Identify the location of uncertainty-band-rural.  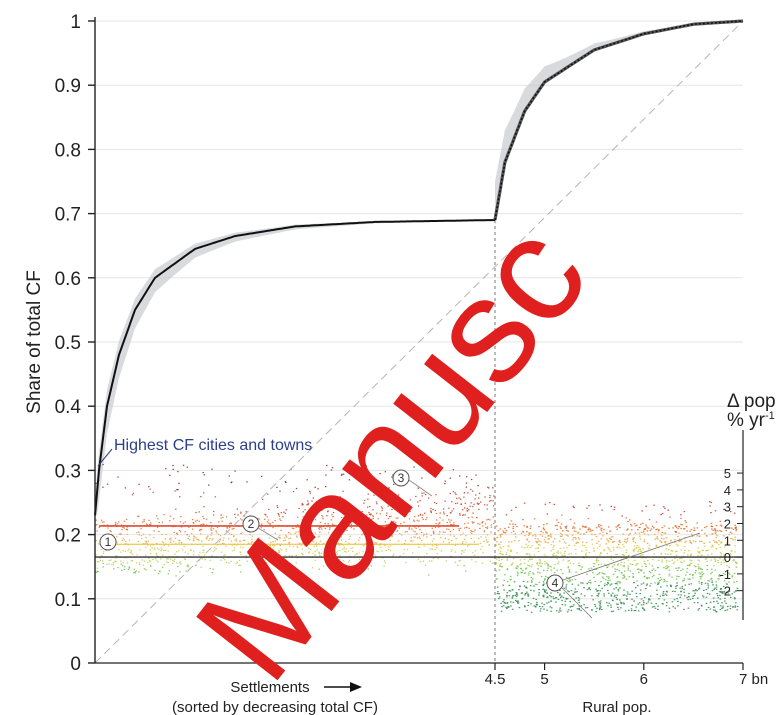
(619, 123).